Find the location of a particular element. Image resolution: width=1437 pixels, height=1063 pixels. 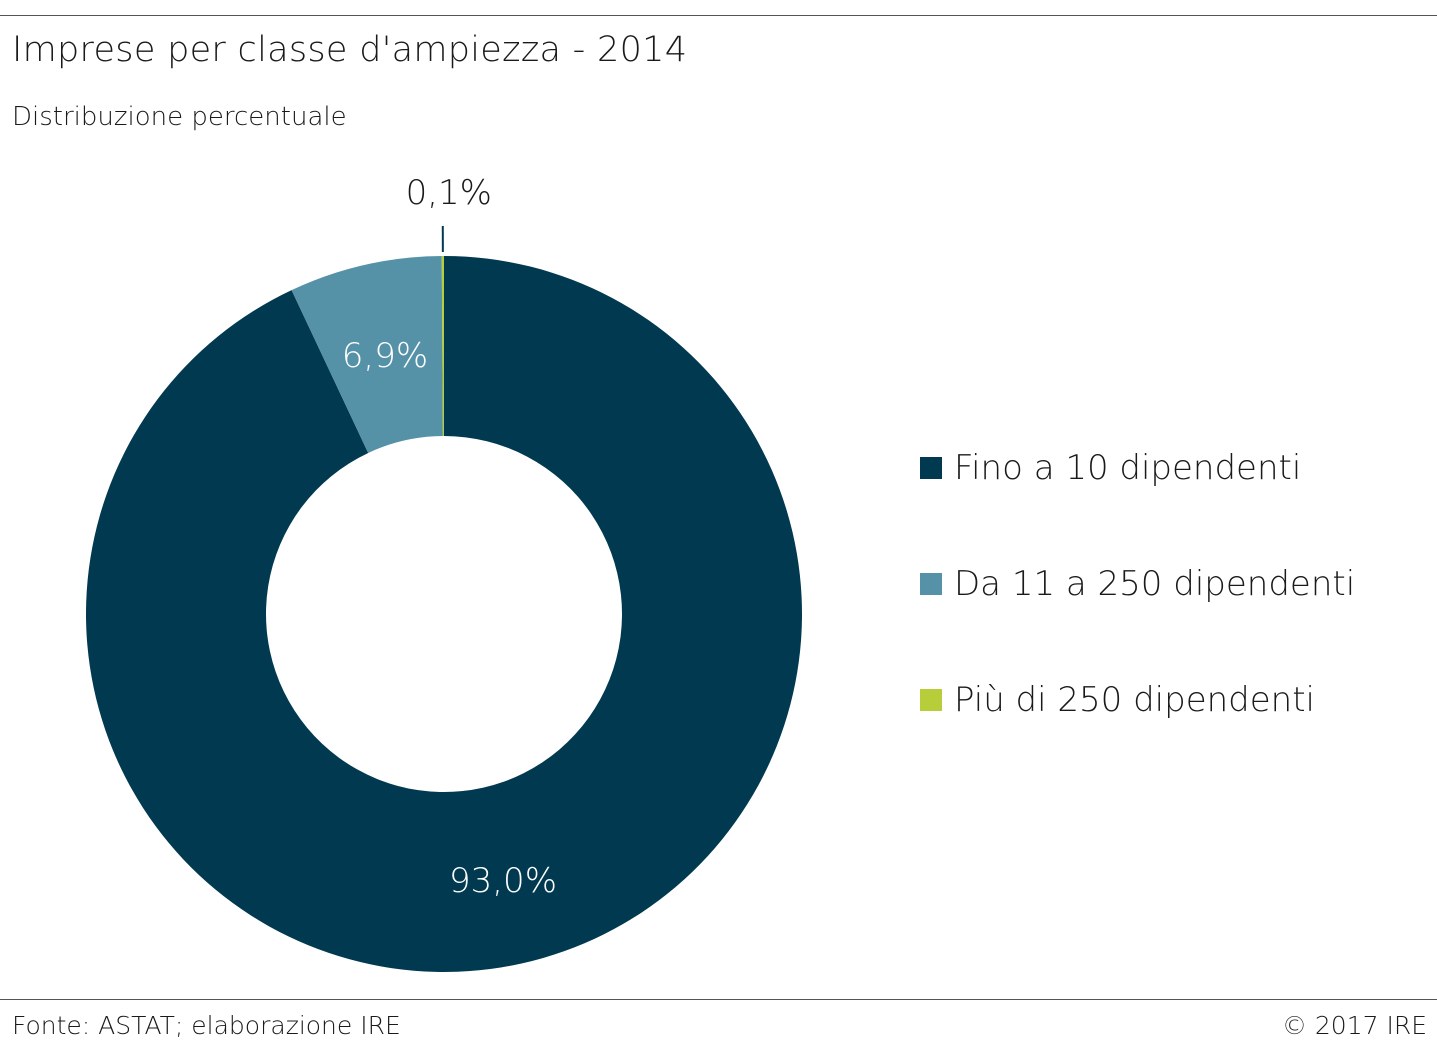

legend-item-oltre-250: Più di 250 dipendenti is located at coordinates (1137, 700).